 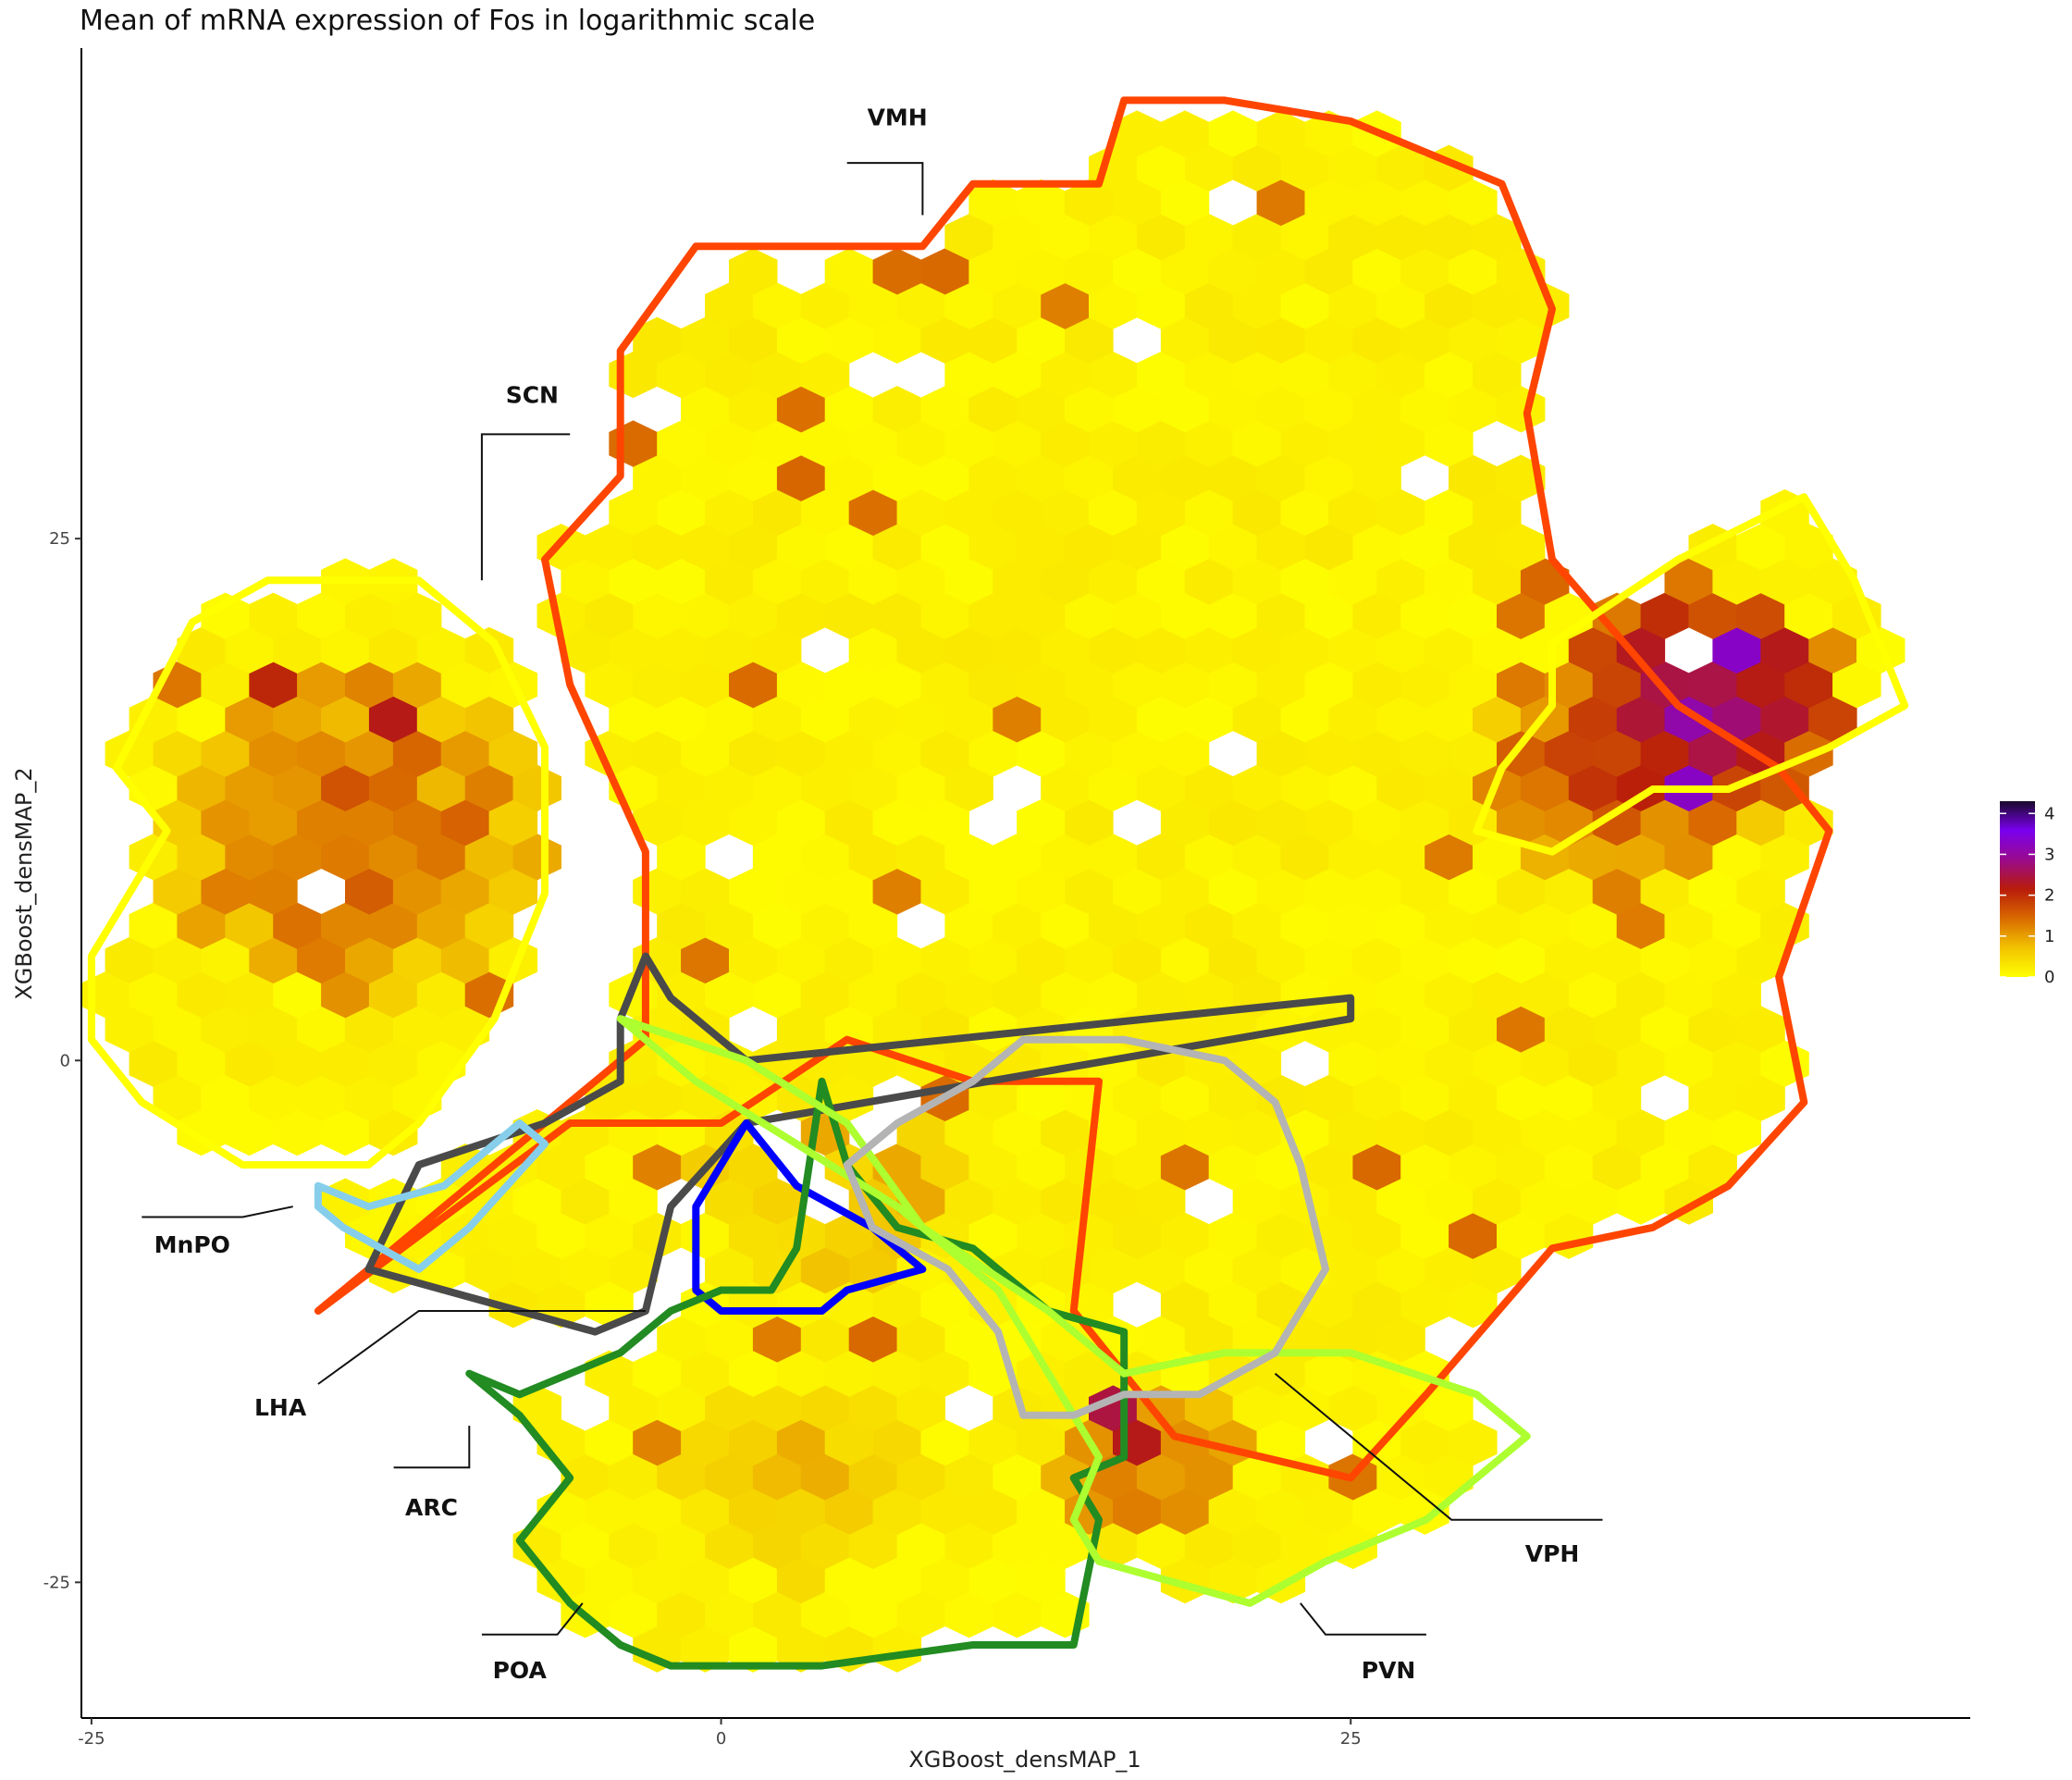 I want to click on annotation-leader-vph, so click(x=1439, y=1446).